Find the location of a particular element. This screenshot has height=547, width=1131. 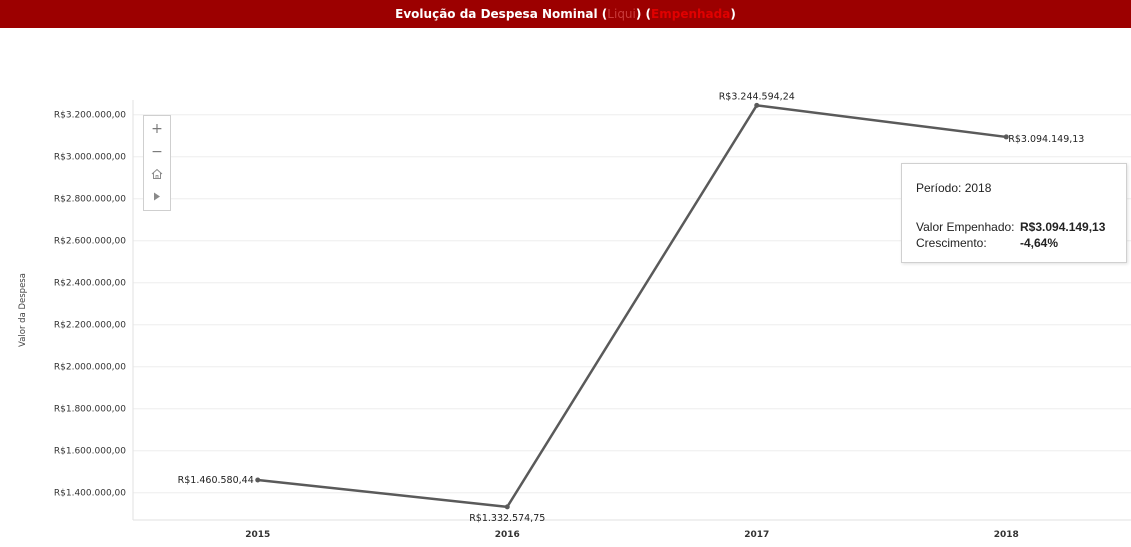

home-icon is located at coordinates (157, 173).